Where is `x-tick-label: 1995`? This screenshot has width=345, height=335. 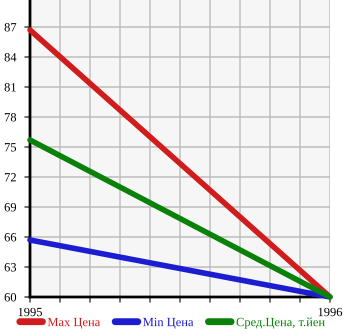
x-tick-label: 1995 is located at coordinates (30, 312).